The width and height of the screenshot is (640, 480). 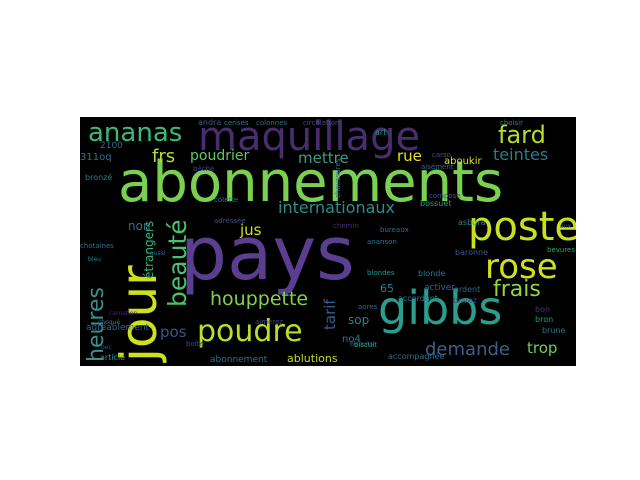 What do you see at coordinates (177, 263) in the screenshot?
I see `cloud-word: beauté` at bounding box center [177, 263].